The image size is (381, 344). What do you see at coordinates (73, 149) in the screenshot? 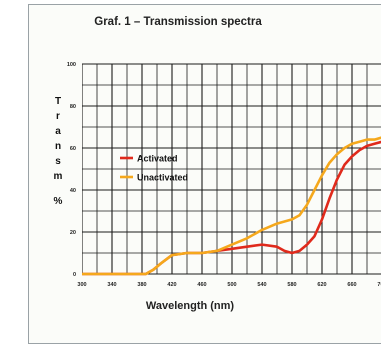
I see `y-tick-label: 60` at bounding box center [73, 149].